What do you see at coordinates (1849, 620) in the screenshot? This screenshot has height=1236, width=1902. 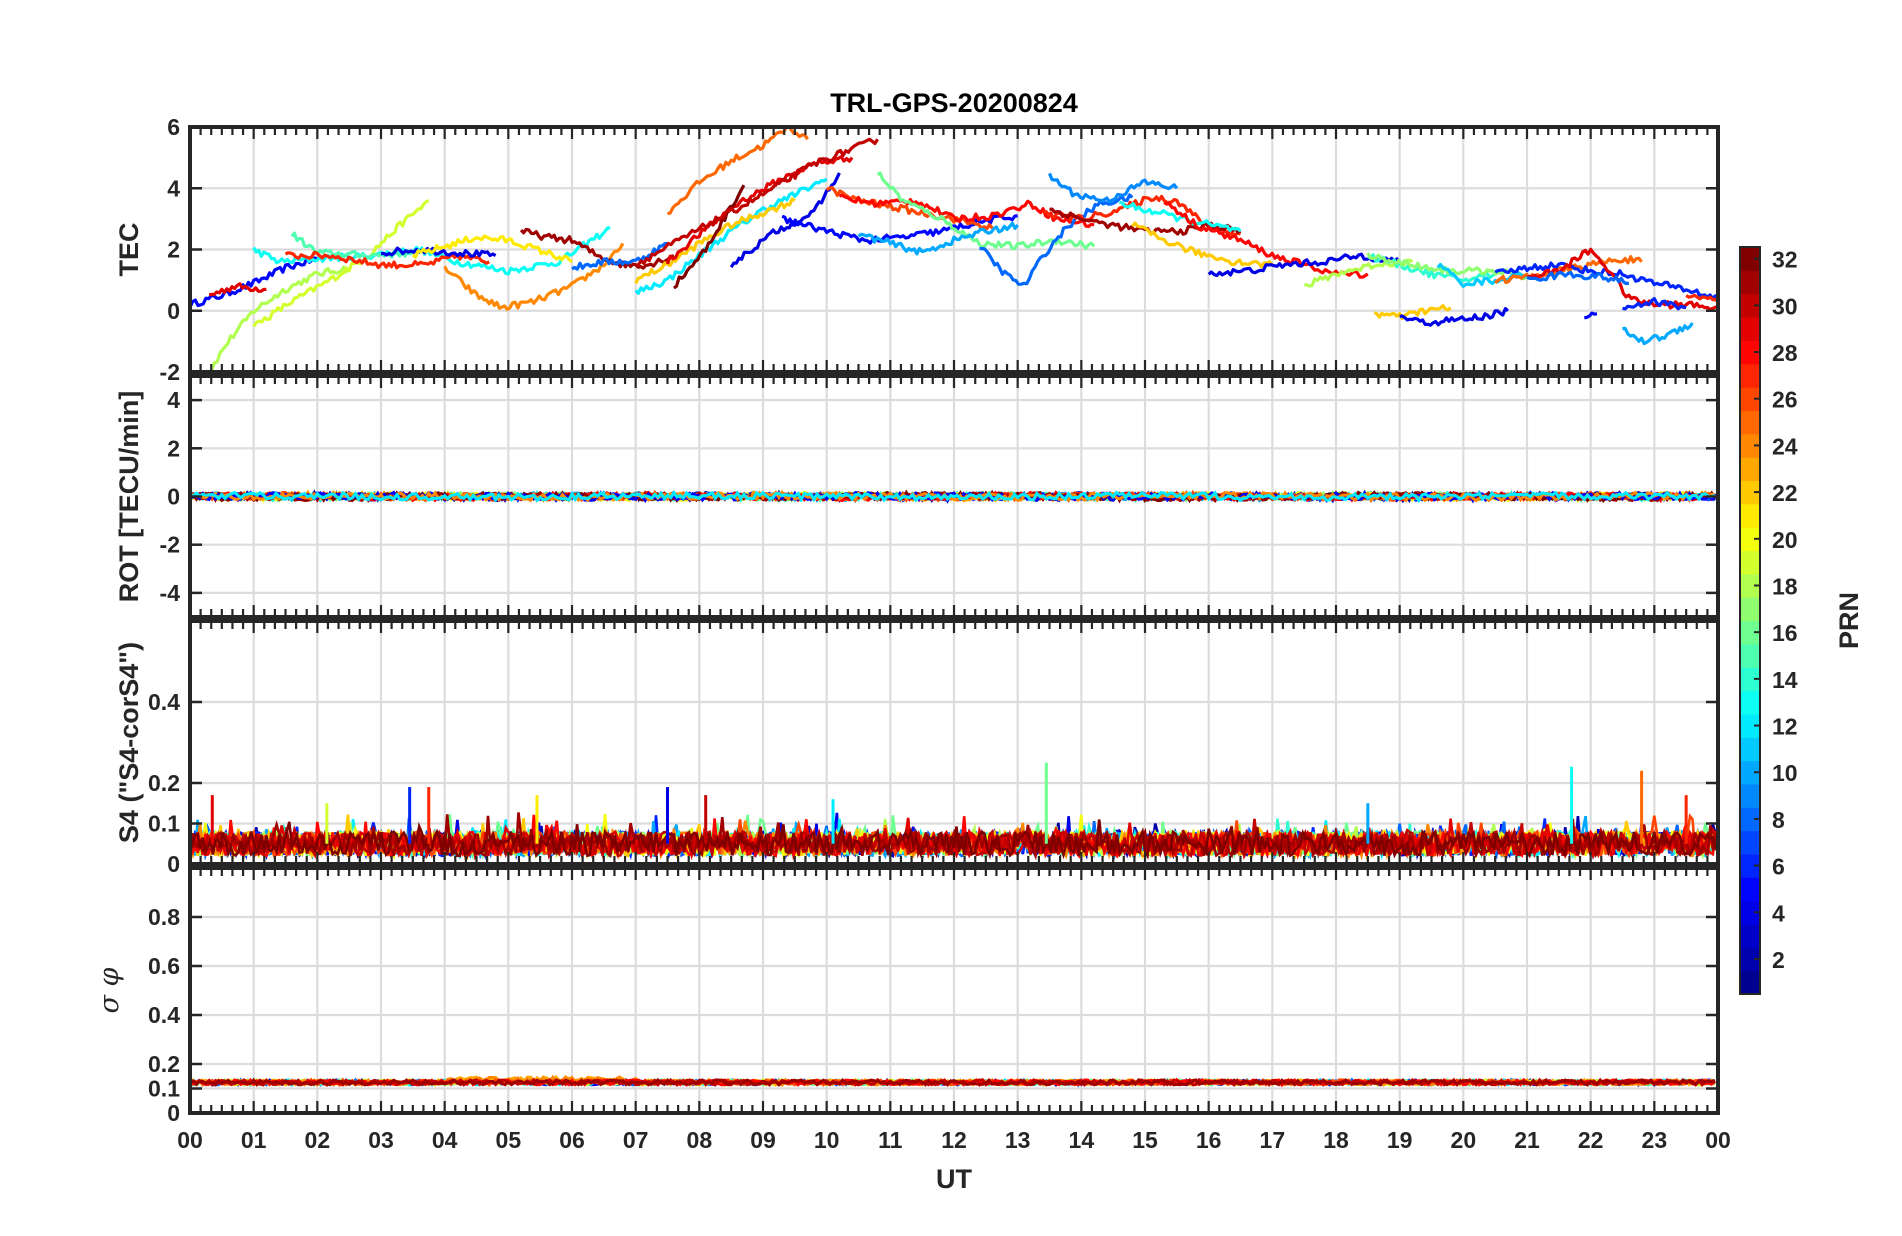 I see `colorbar-label: PRN` at bounding box center [1849, 620].